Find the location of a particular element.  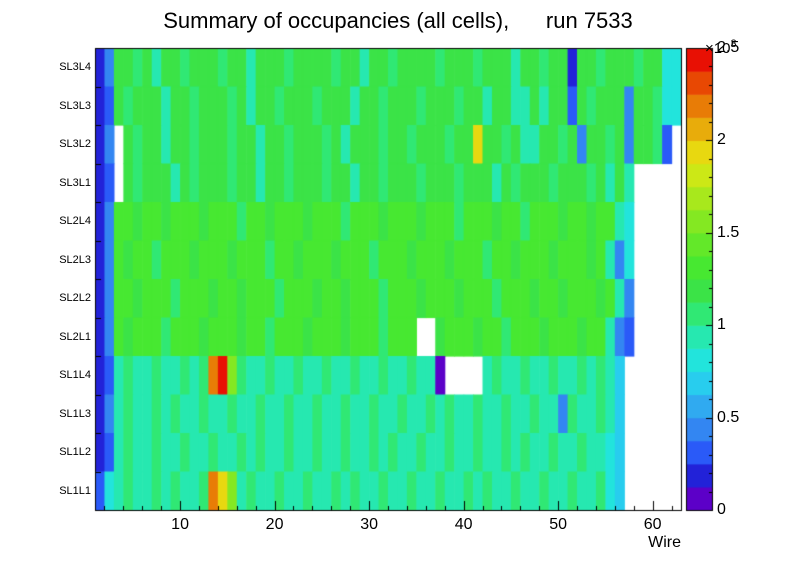

colorbar-tick-label-0: 0 is located at coordinates (721, 509).